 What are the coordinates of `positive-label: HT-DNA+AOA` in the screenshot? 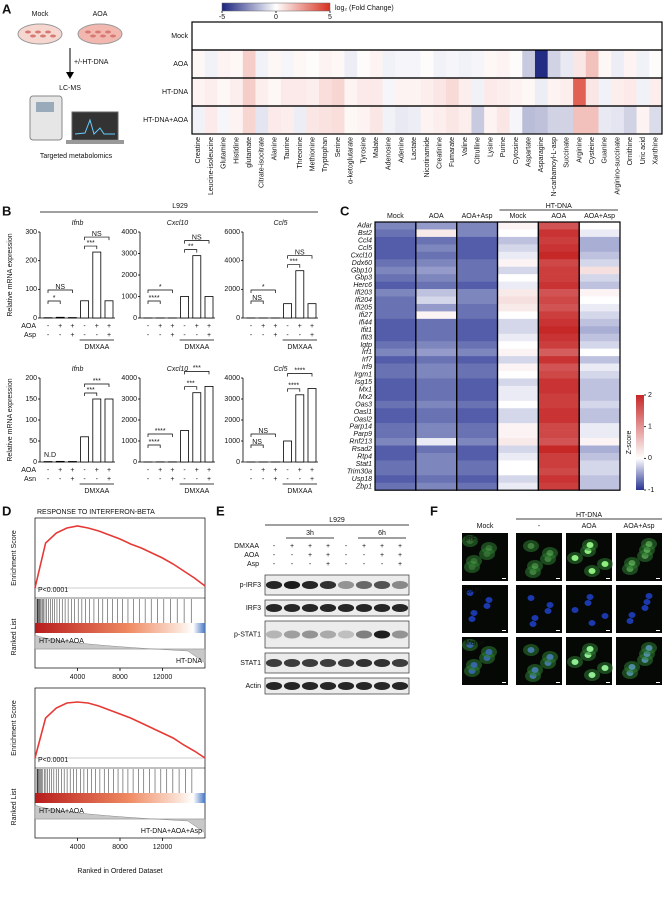 It's located at (61, 811).